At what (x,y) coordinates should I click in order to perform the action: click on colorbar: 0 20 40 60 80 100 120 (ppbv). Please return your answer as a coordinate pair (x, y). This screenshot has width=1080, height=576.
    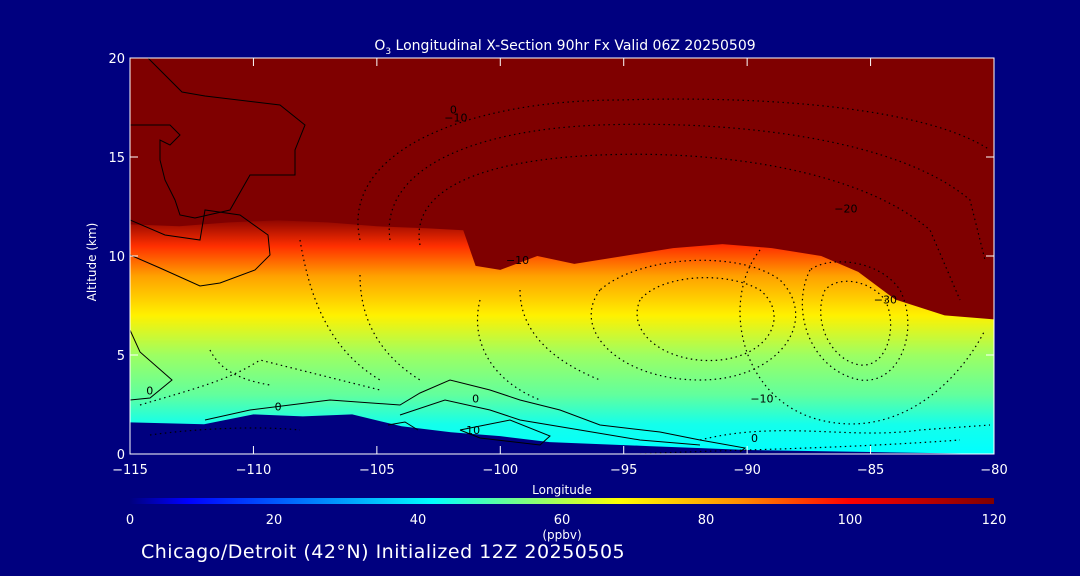
    Looking at the image, I should click on (566, 520).